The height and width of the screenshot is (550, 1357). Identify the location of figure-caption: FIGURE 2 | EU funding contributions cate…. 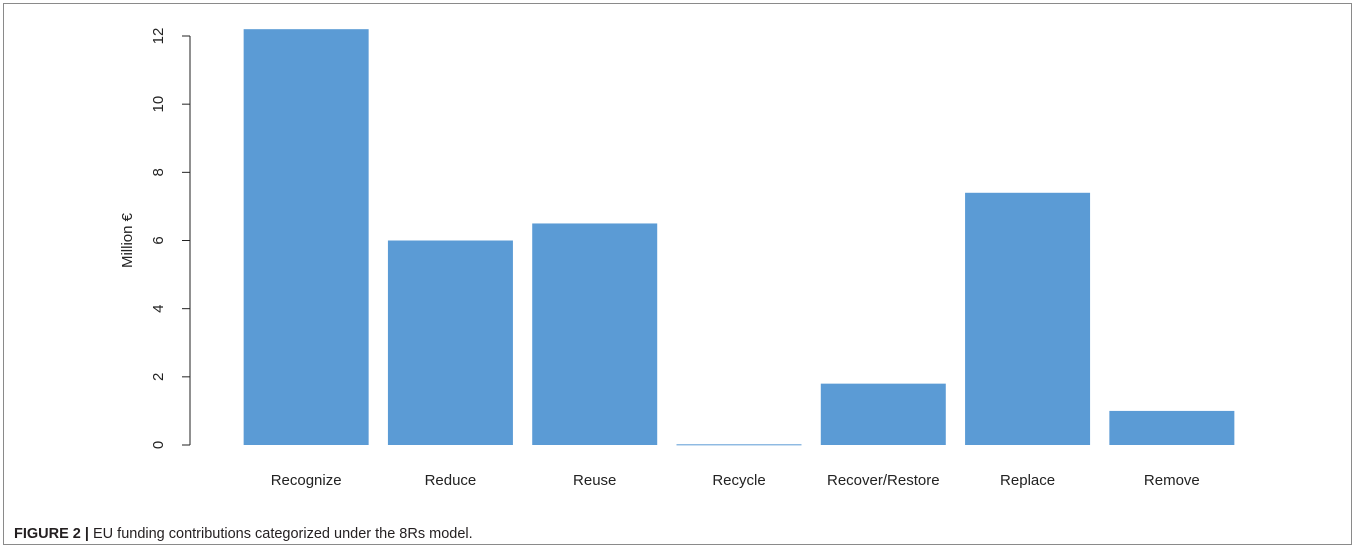
(243, 534).